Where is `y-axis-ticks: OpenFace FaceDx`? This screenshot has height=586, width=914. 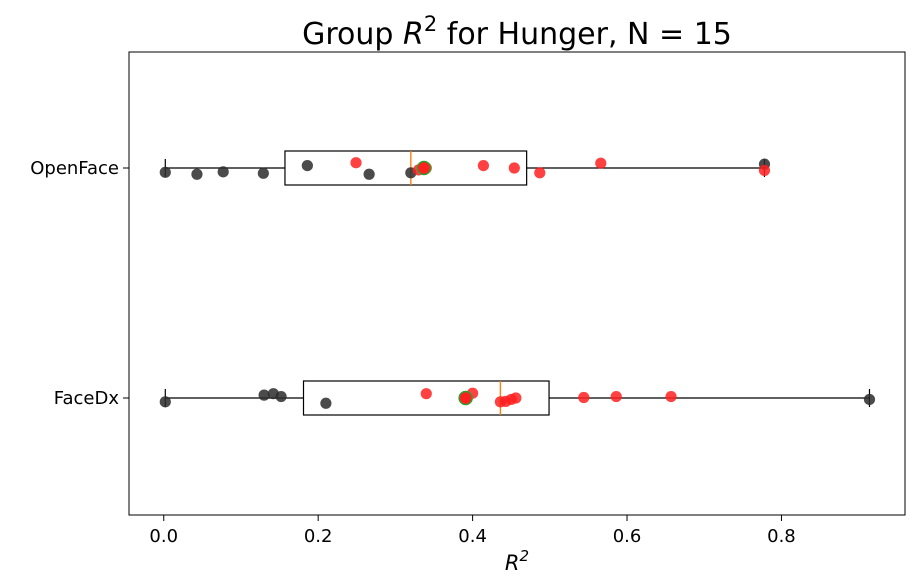 y-axis-ticks: OpenFace FaceDx is located at coordinates (79, 283).